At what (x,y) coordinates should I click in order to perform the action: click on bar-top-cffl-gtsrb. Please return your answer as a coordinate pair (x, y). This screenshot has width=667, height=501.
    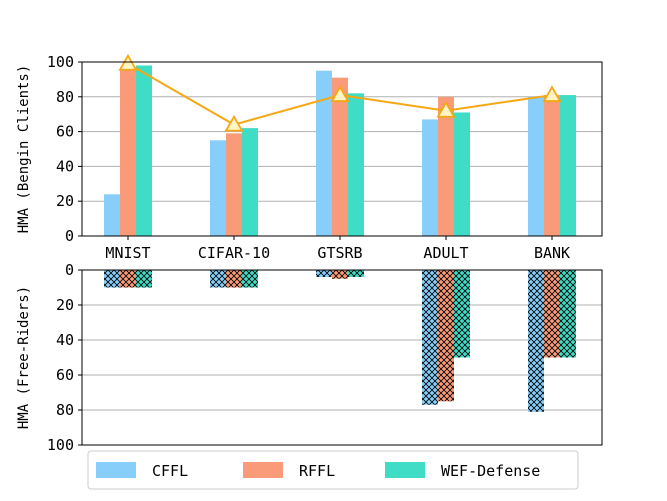
    Looking at the image, I should click on (324, 153).